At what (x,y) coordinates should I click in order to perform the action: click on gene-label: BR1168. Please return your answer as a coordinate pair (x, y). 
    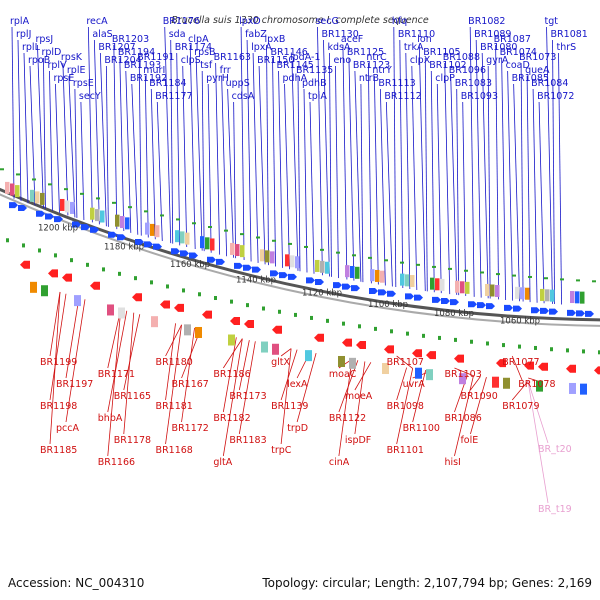
    Looking at the image, I should click on (174, 450).